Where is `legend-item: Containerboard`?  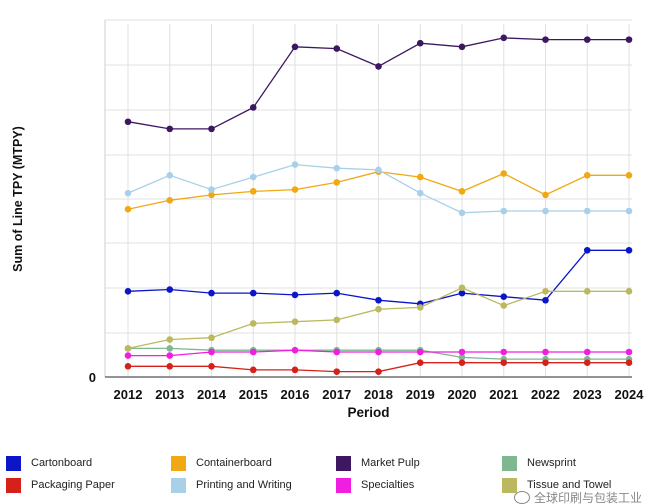
legend-item: Containerboard is located at coordinates (221, 463).